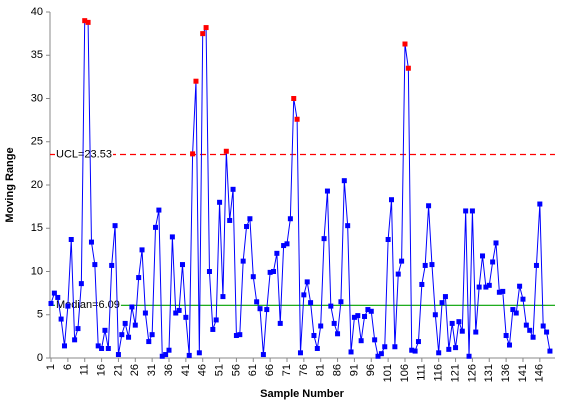 The height and width of the screenshot is (403, 562). I want to click on x-tick-label: 51, so click(219, 370).